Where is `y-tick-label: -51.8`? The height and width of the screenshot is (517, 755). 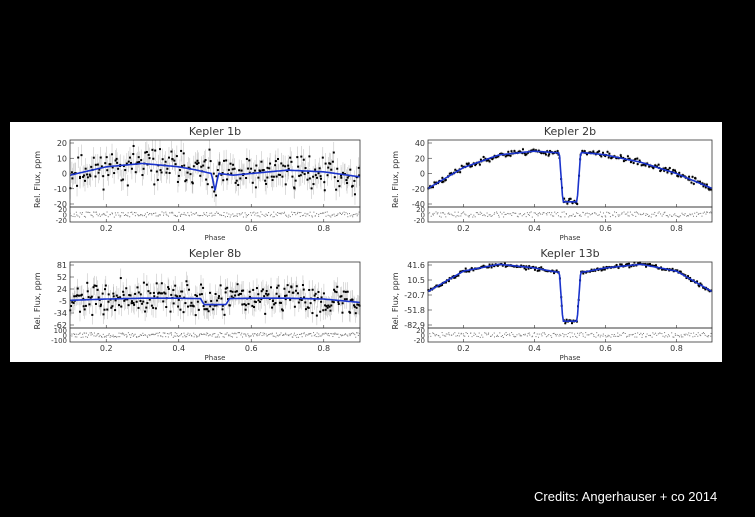
y-tick-label: -51.8 is located at coordinates (414, 310).